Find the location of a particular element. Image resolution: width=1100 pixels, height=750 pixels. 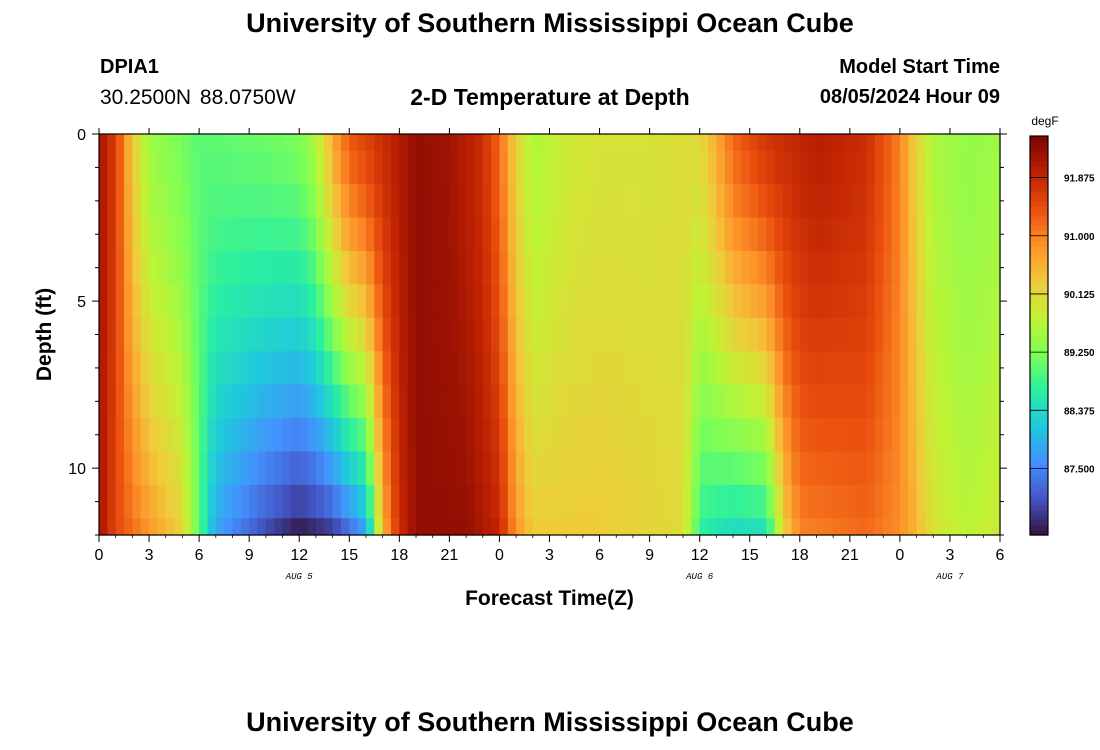

x-tick-label: 6 is located at coordinates (1000, 555).